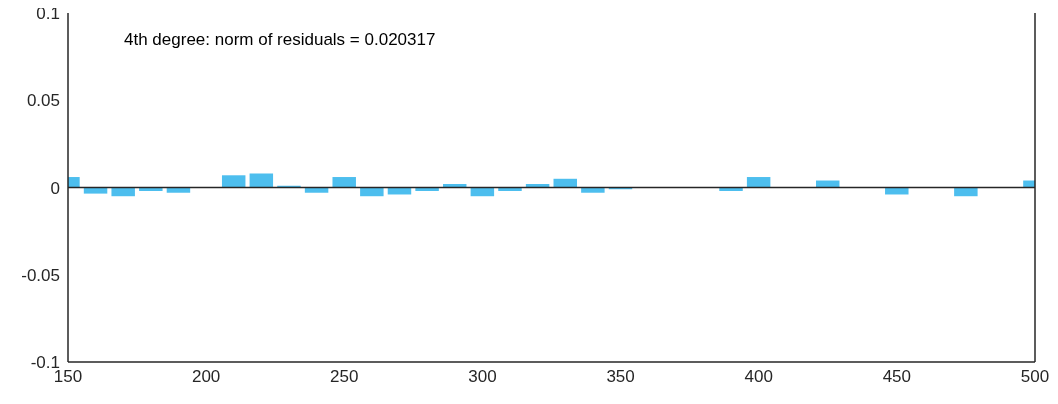 This screenshot has width=1058, height=404. What do you see at coordinates (68, 377) in the screenshot?
I see `x-tick-label: 150` at bounding box center [68, 377].